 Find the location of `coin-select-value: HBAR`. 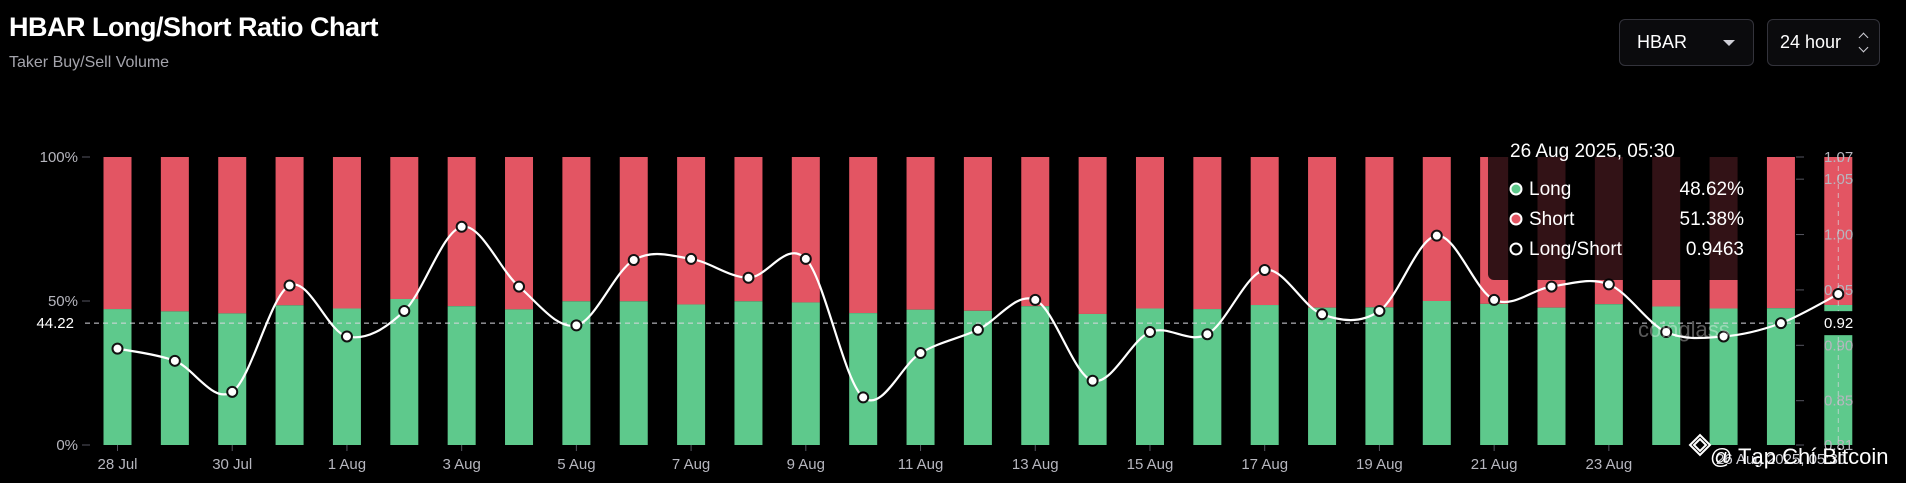

coin-select-value: HBAR is located at coordinates (1662, 42).